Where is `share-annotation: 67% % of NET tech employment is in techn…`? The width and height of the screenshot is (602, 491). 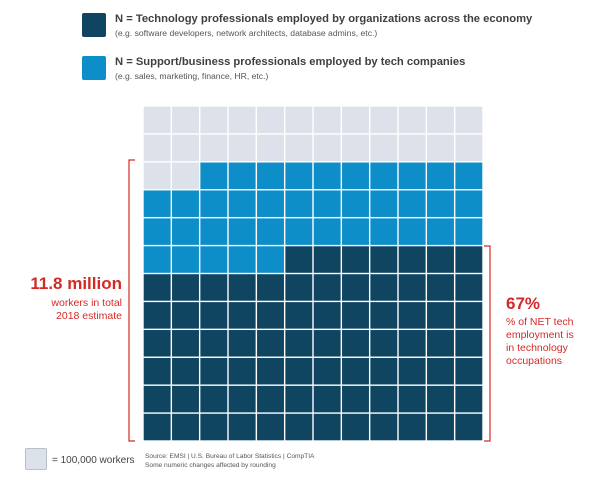 share-annotation: 67% % of NET tech employment is in techn… is located at coordinates (549, 331).